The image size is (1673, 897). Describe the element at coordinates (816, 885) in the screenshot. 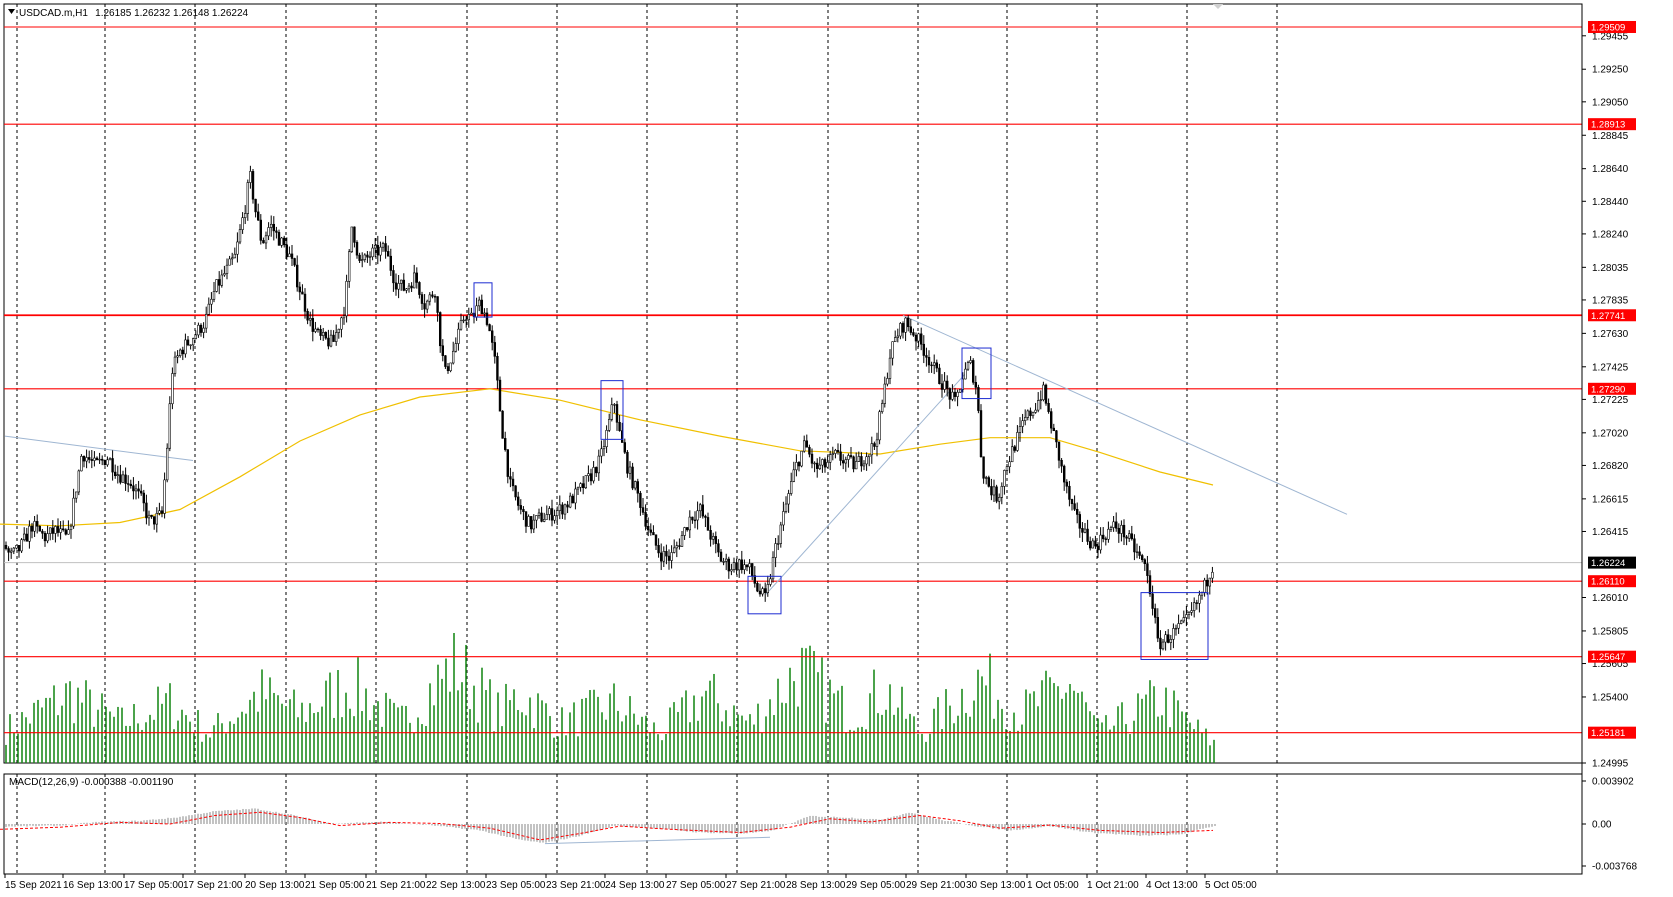

I see `time-tick-label: 28 Sep 13:00` at that location.